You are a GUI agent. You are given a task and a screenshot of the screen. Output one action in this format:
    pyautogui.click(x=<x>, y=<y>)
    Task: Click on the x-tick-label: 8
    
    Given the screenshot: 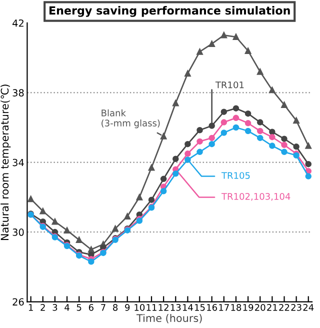 What is the action you would take?
    pyautogui.click(x=115, y=307)
    